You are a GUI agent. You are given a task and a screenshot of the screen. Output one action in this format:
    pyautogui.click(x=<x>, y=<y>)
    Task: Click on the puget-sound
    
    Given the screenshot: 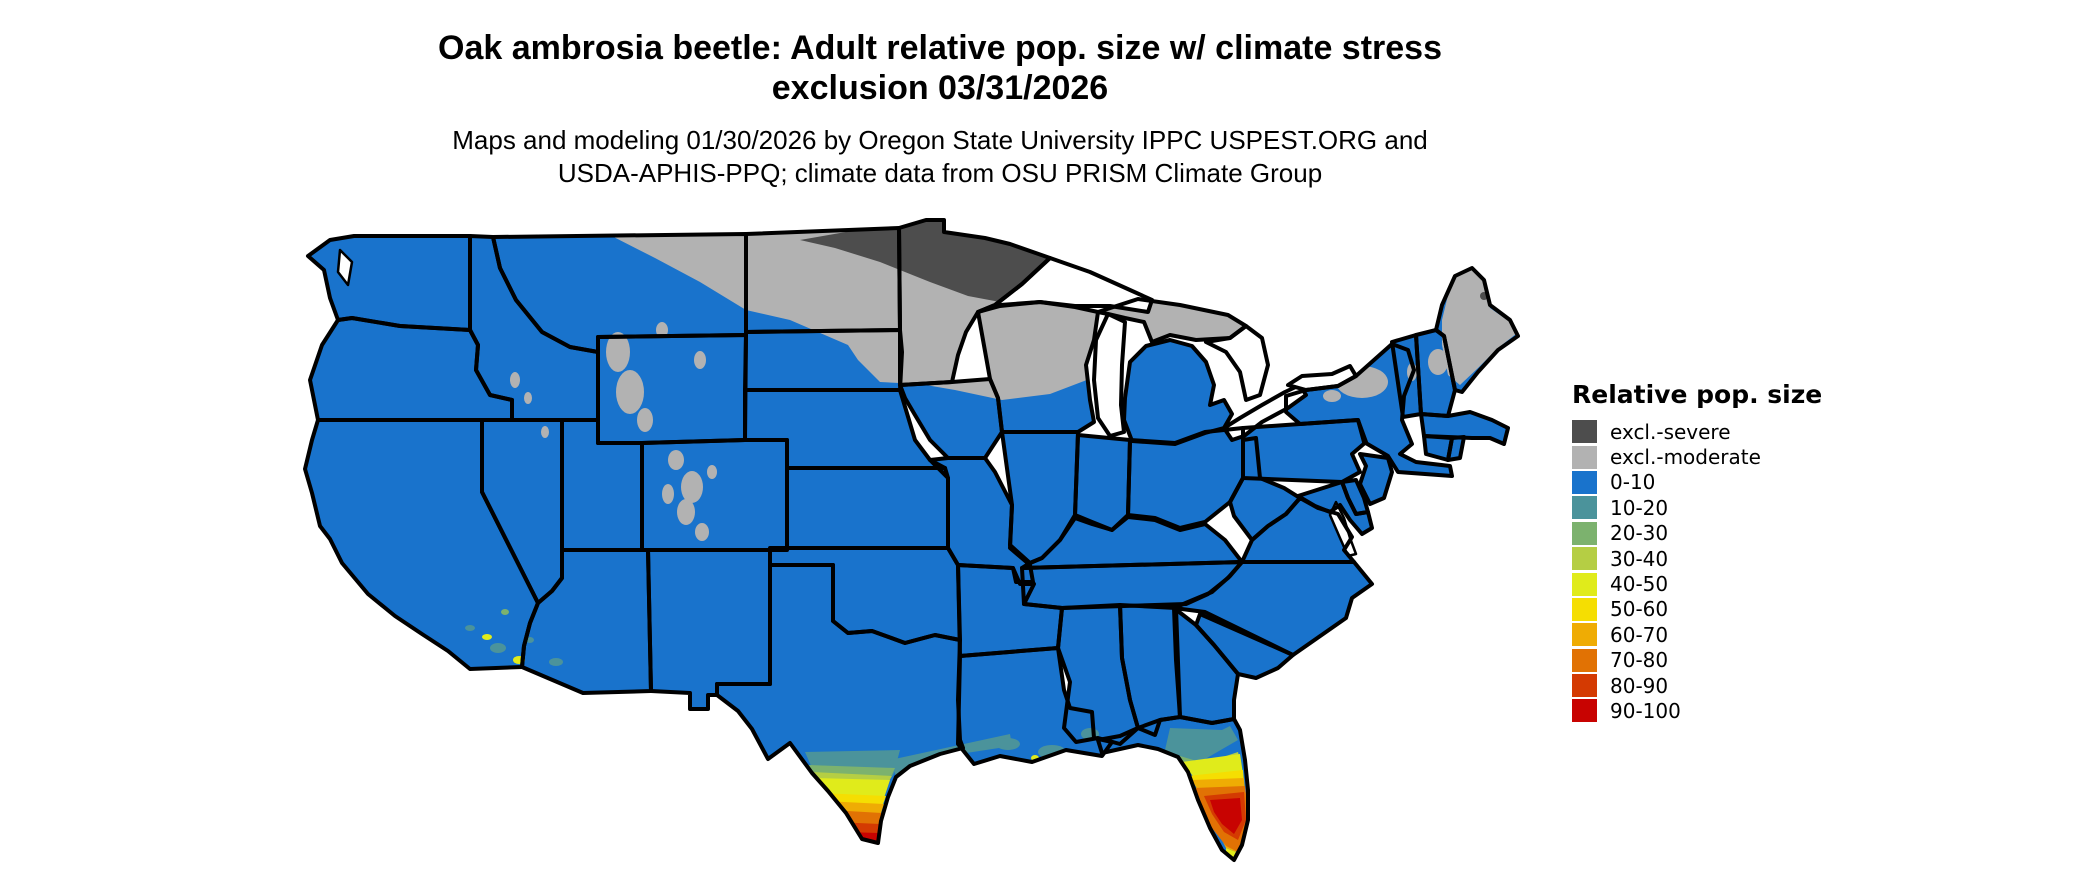 What is the action you would take?
    pyautogui.click(x=345, y=267)
    